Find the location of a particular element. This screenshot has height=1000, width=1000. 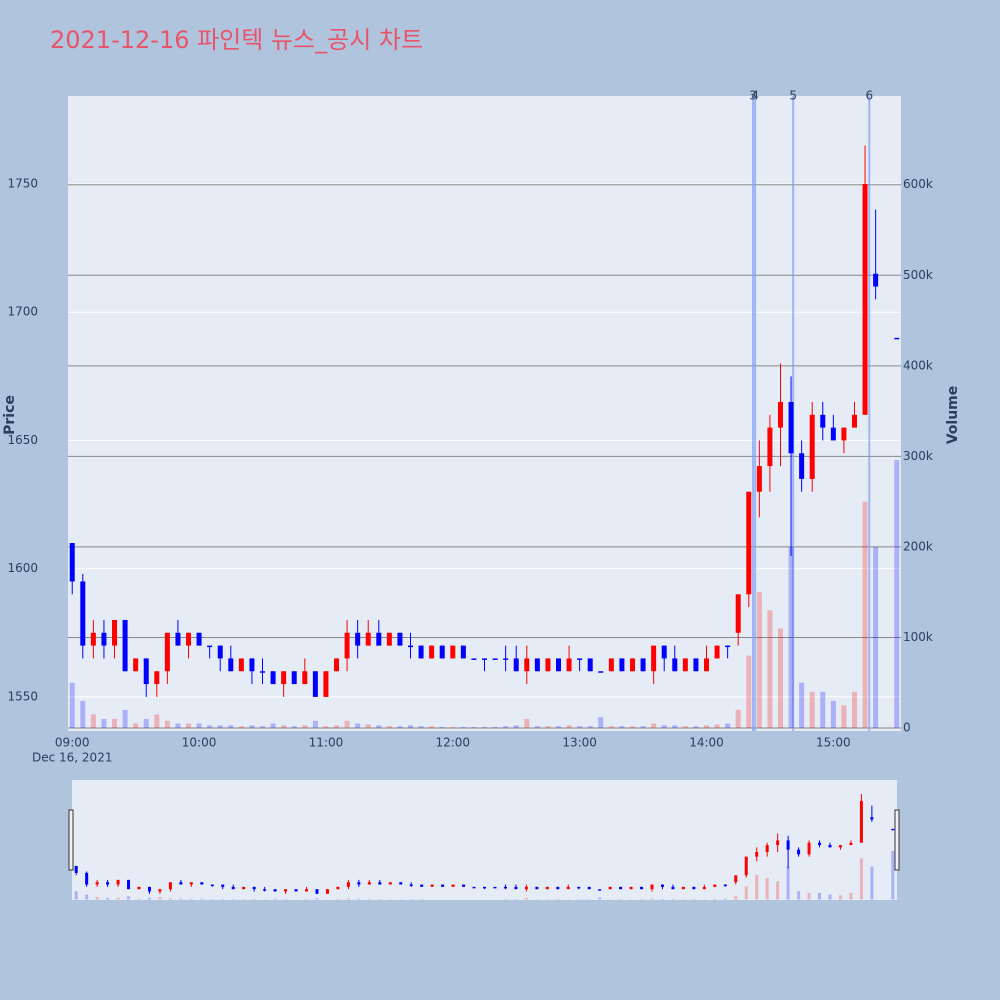

x-tick-label: 11:00 is located at coordinates (326, 743).